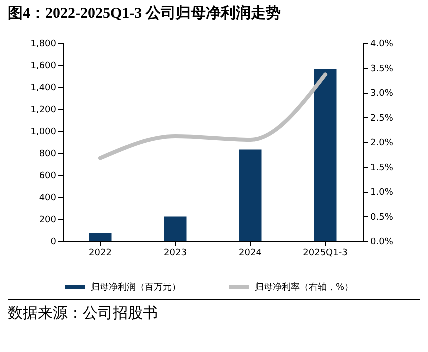 The image size is (428, 352). What do you see at coordinates (144, 13) in the screenshot?
I see `chart-title: 图4：2022-2025Q1-3 公司归母净利润走势` at bounding box center [144, 13].